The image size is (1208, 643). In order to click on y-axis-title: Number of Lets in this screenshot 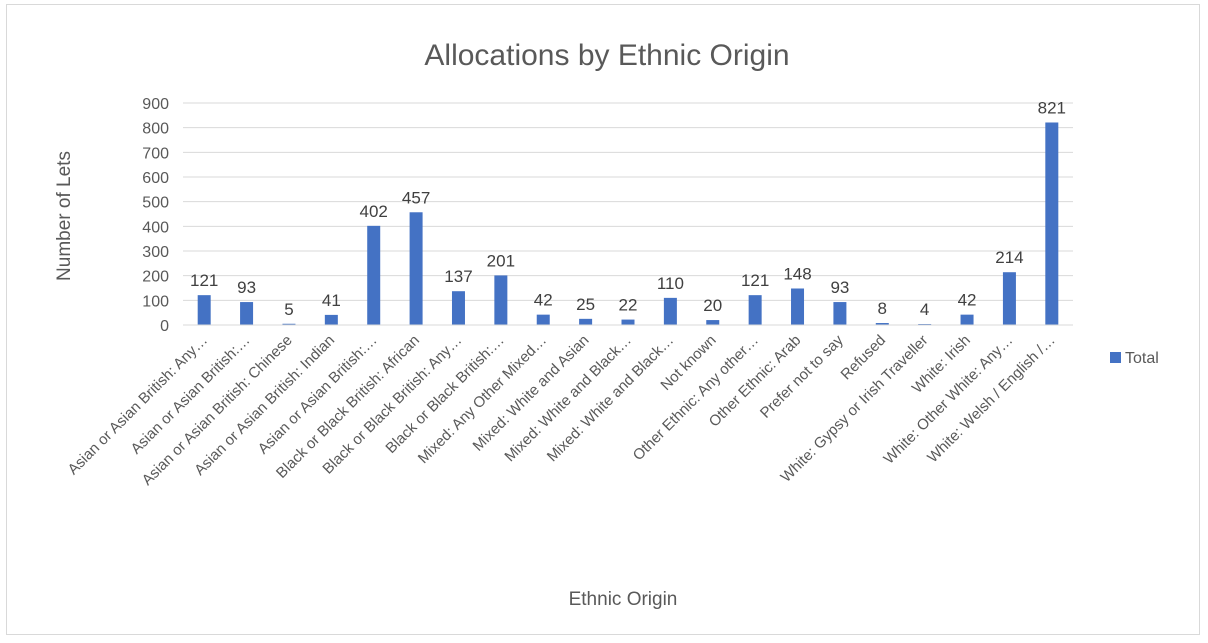, I will do `click(64, 216)`.